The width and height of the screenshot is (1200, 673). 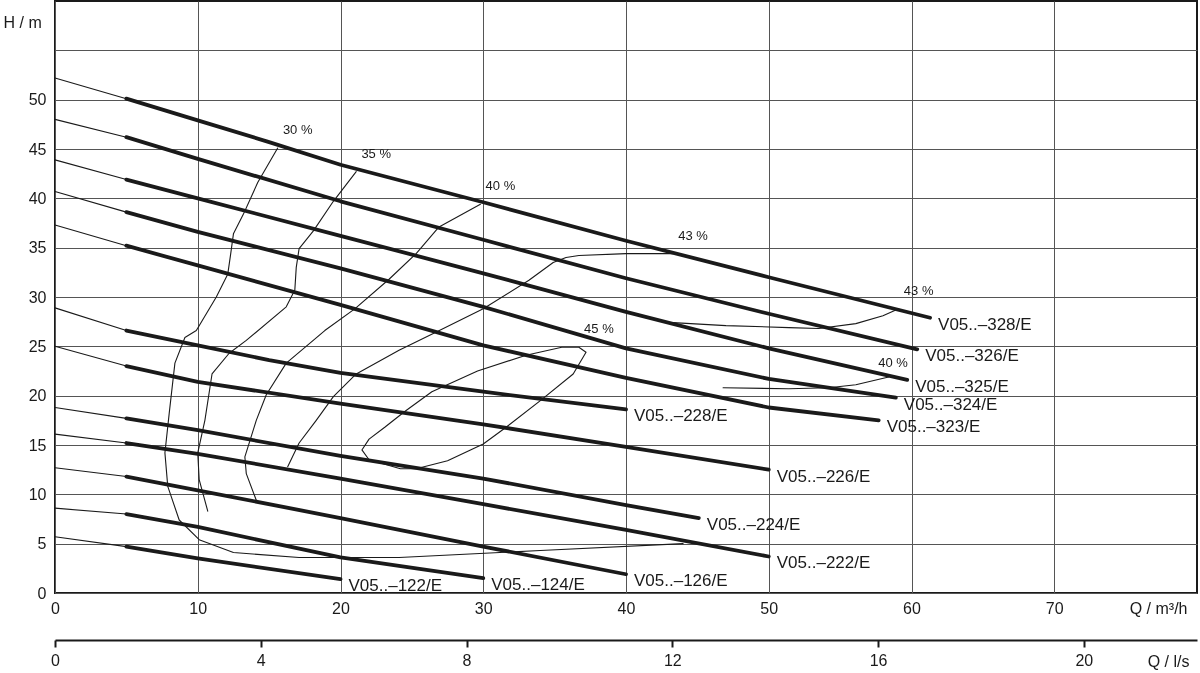 I want to click on y-axis-title: H / m, so click(x=22, y=22).